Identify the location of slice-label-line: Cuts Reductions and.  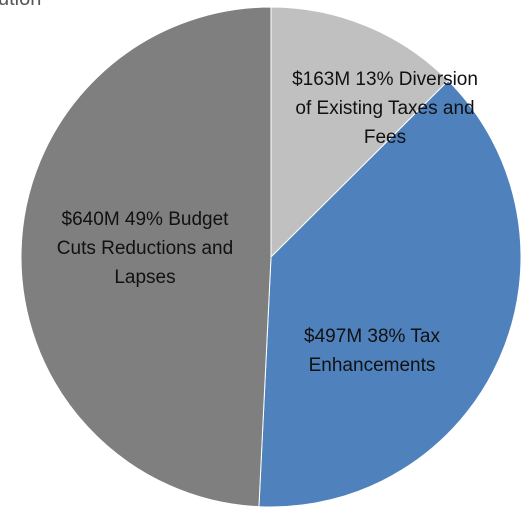
(145, 248).